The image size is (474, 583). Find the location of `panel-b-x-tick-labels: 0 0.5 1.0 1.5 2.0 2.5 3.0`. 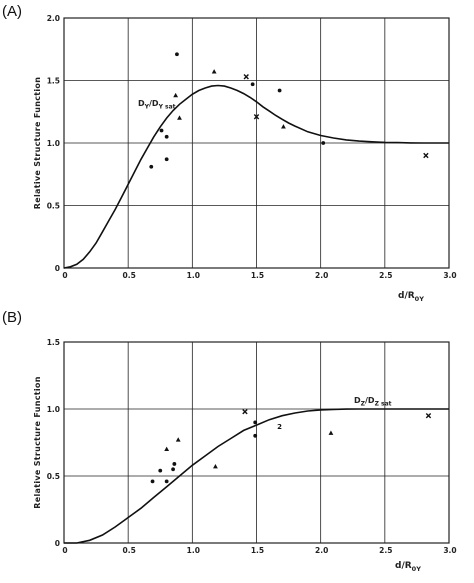

panel-b-x-tick-labels: 0 0.5 1.0 1.5 2.0 2.5 3.0 is located at coordinates (259, 550).